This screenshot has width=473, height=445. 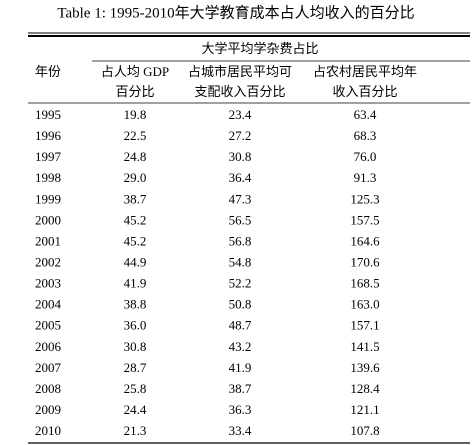 What do you see at coordinates (135, 325) in the screenshot?
I see `value-cell: 36.0` at bounding box center [135, 325].